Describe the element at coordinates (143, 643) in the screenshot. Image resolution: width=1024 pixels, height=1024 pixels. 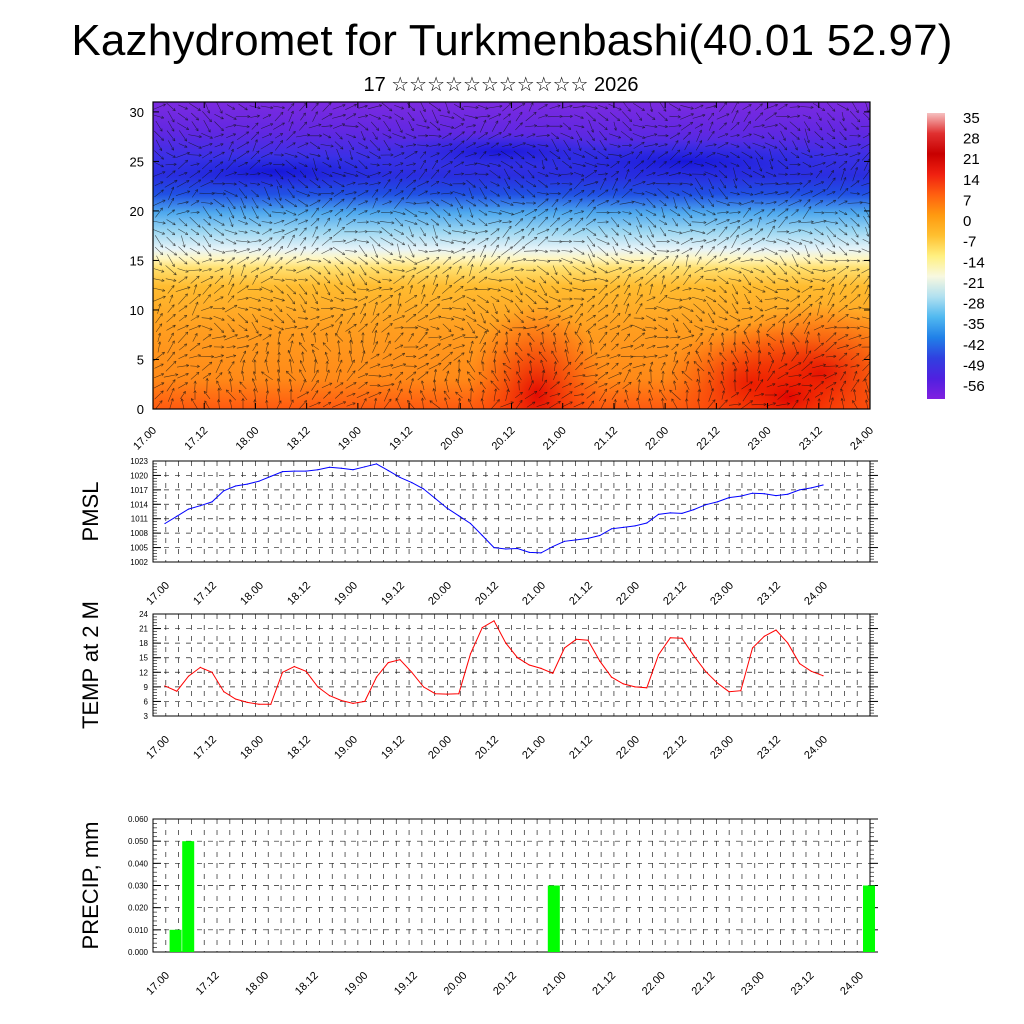
I see `panel-2-ytick-label-5: 18` at that location.